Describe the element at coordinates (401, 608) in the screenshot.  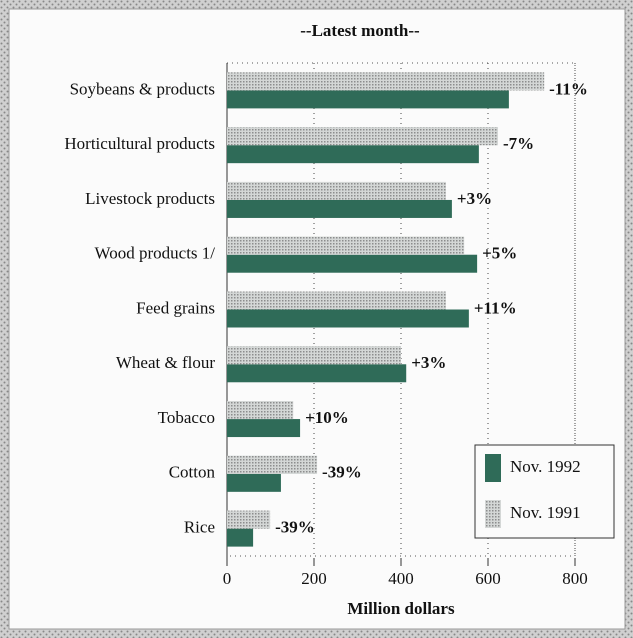
I see `x-axis-label: Million dollars` at that location.